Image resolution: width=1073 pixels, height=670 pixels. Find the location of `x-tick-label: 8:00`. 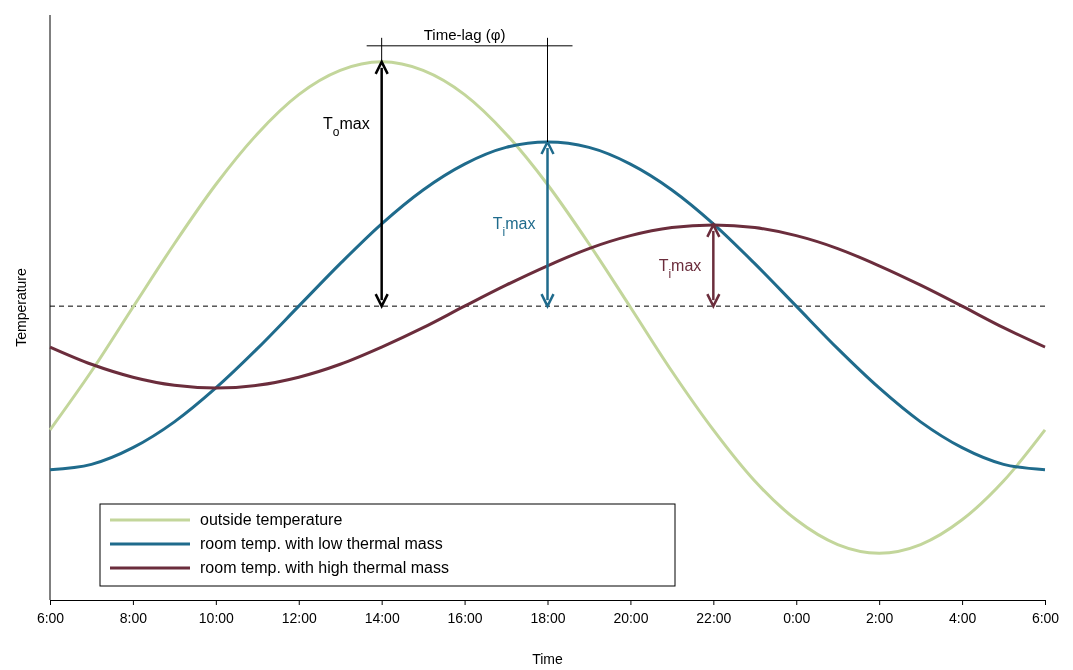

x-tick-label: 8:00 is located at coordinates (133, 618).